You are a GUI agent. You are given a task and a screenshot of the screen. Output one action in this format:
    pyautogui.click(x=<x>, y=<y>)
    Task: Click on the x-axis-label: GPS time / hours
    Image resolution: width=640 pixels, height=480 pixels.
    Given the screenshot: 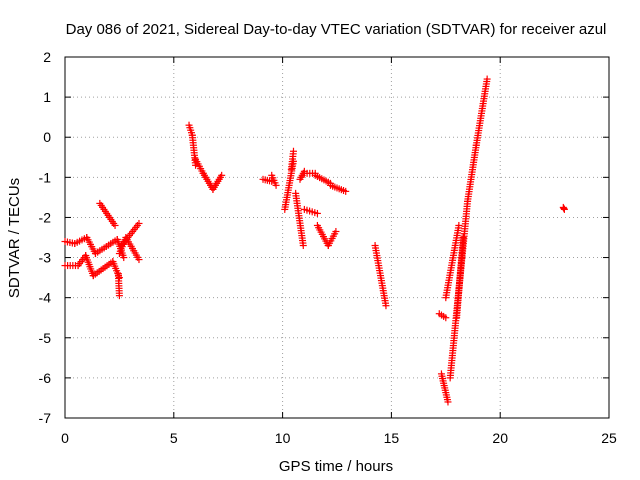 What is the action you would take?
    pyautogui.click(x=336, y=466)
    